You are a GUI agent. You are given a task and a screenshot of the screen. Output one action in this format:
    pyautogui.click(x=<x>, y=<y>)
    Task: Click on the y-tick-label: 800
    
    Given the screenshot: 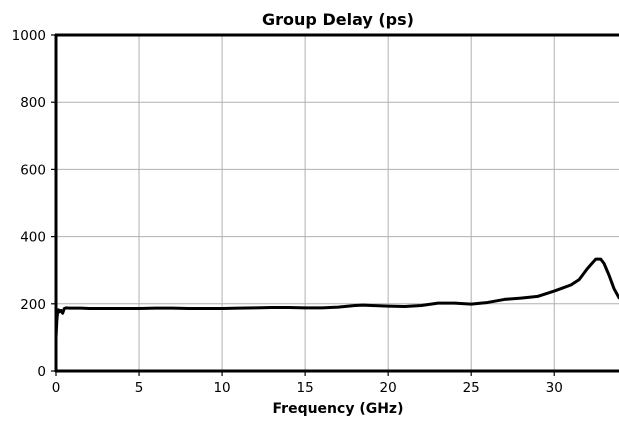 What is the action you would take?
    pyautogui.click(x=33, y=103)
    